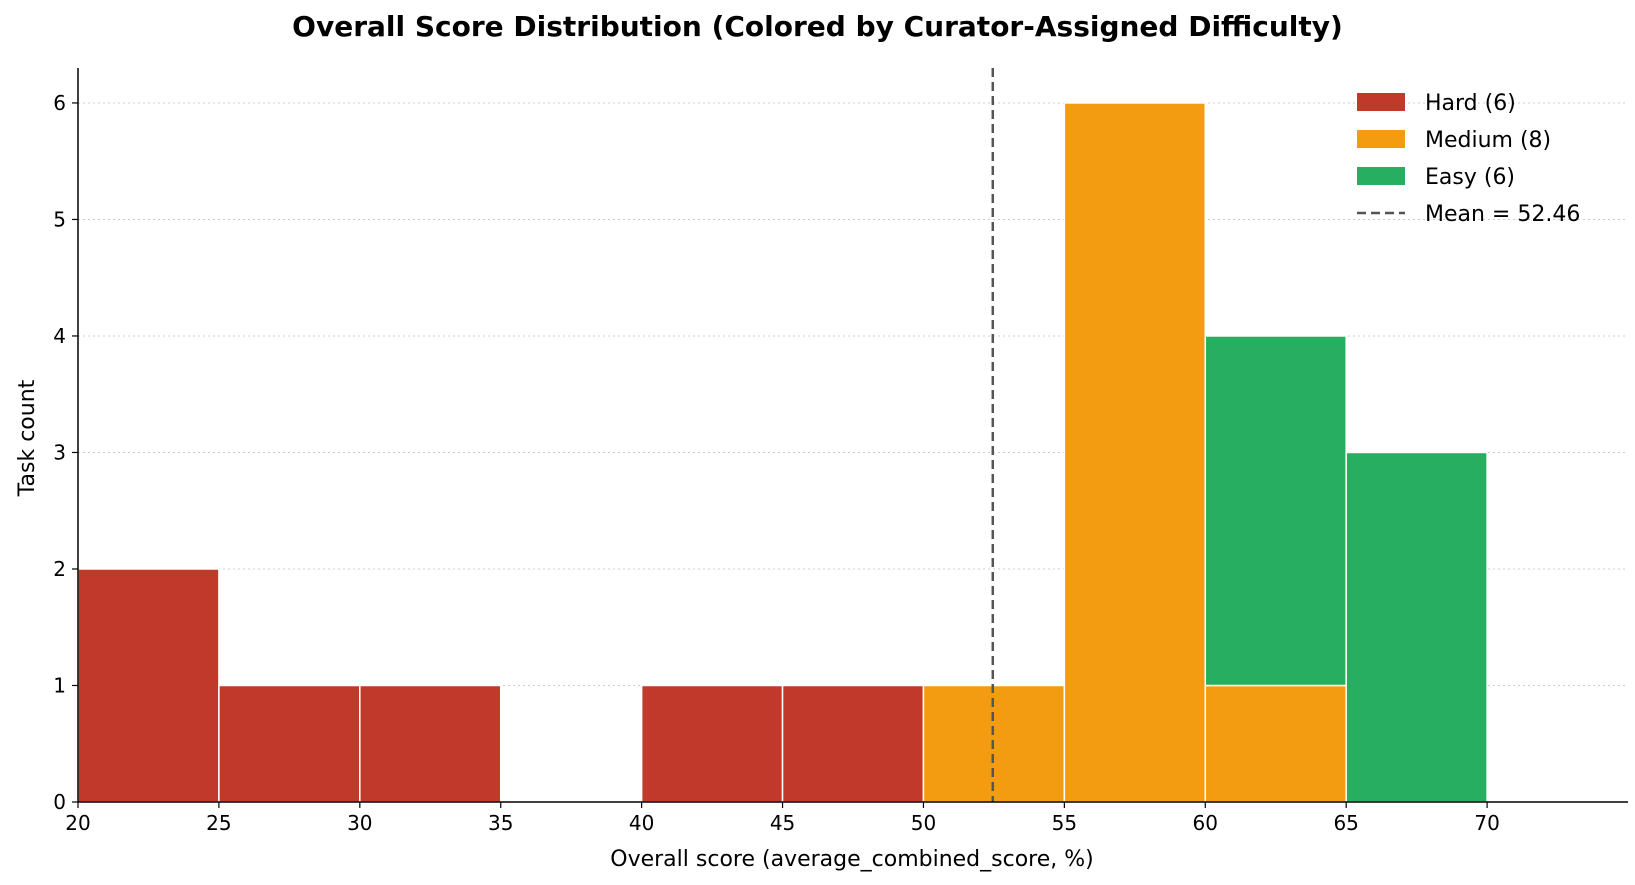 This screenshot has height=885, width=1635. Describe the element at coordinates (923, 823) in the screenshot. I see `x-tick-label: 50` at that location.